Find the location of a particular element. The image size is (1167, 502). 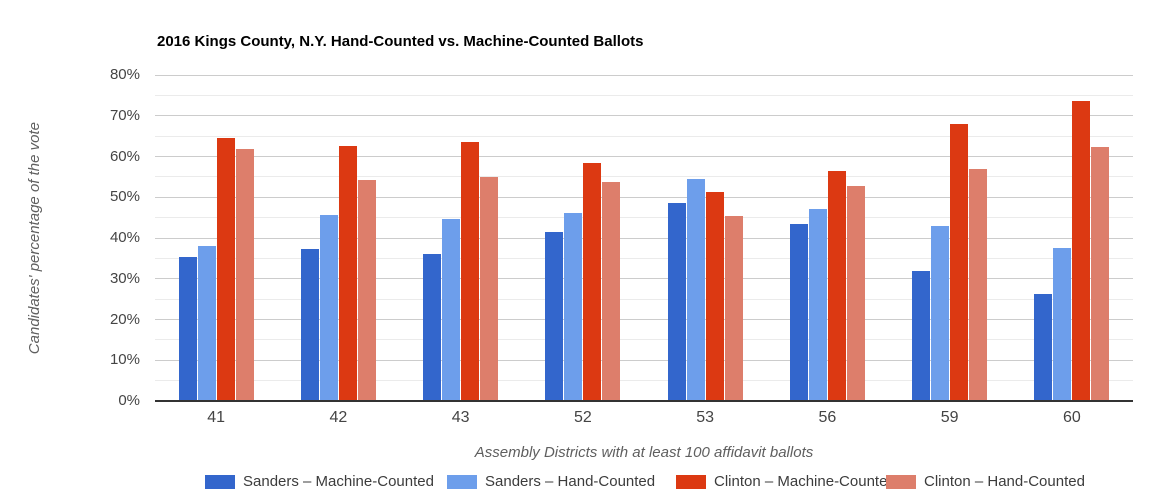

bar-59-series3 is located at coordinates (978, 285).